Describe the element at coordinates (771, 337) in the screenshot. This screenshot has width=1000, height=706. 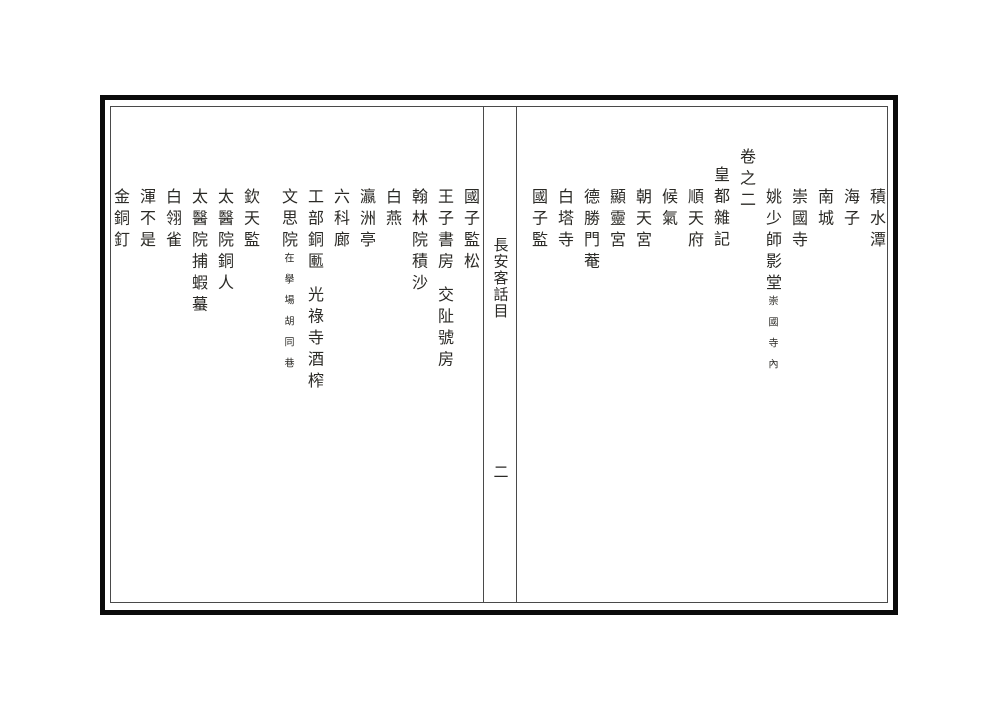
I see `toc-entry-note: 崇國寺內` at that location.